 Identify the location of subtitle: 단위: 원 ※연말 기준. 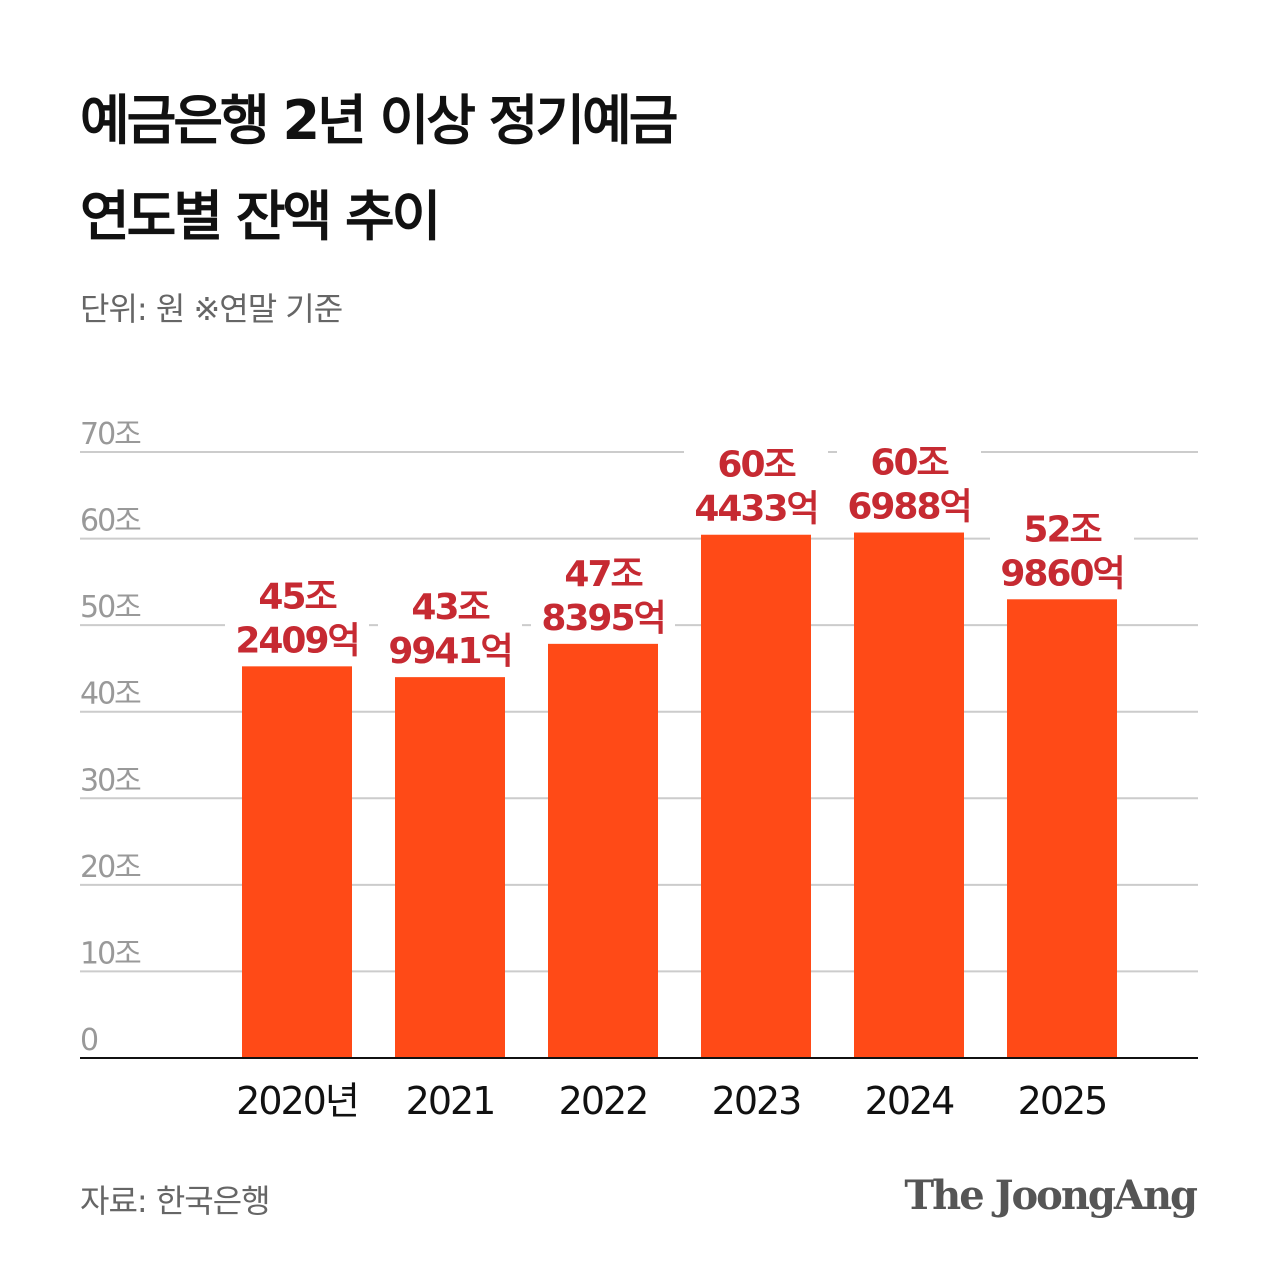
(211, 309).